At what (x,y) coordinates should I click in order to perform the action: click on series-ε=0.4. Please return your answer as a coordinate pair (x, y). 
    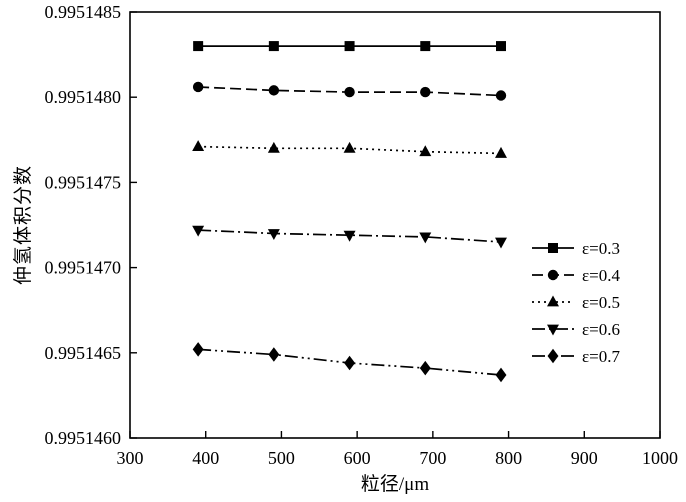
    Looking at the image, I should click on (349, 91).